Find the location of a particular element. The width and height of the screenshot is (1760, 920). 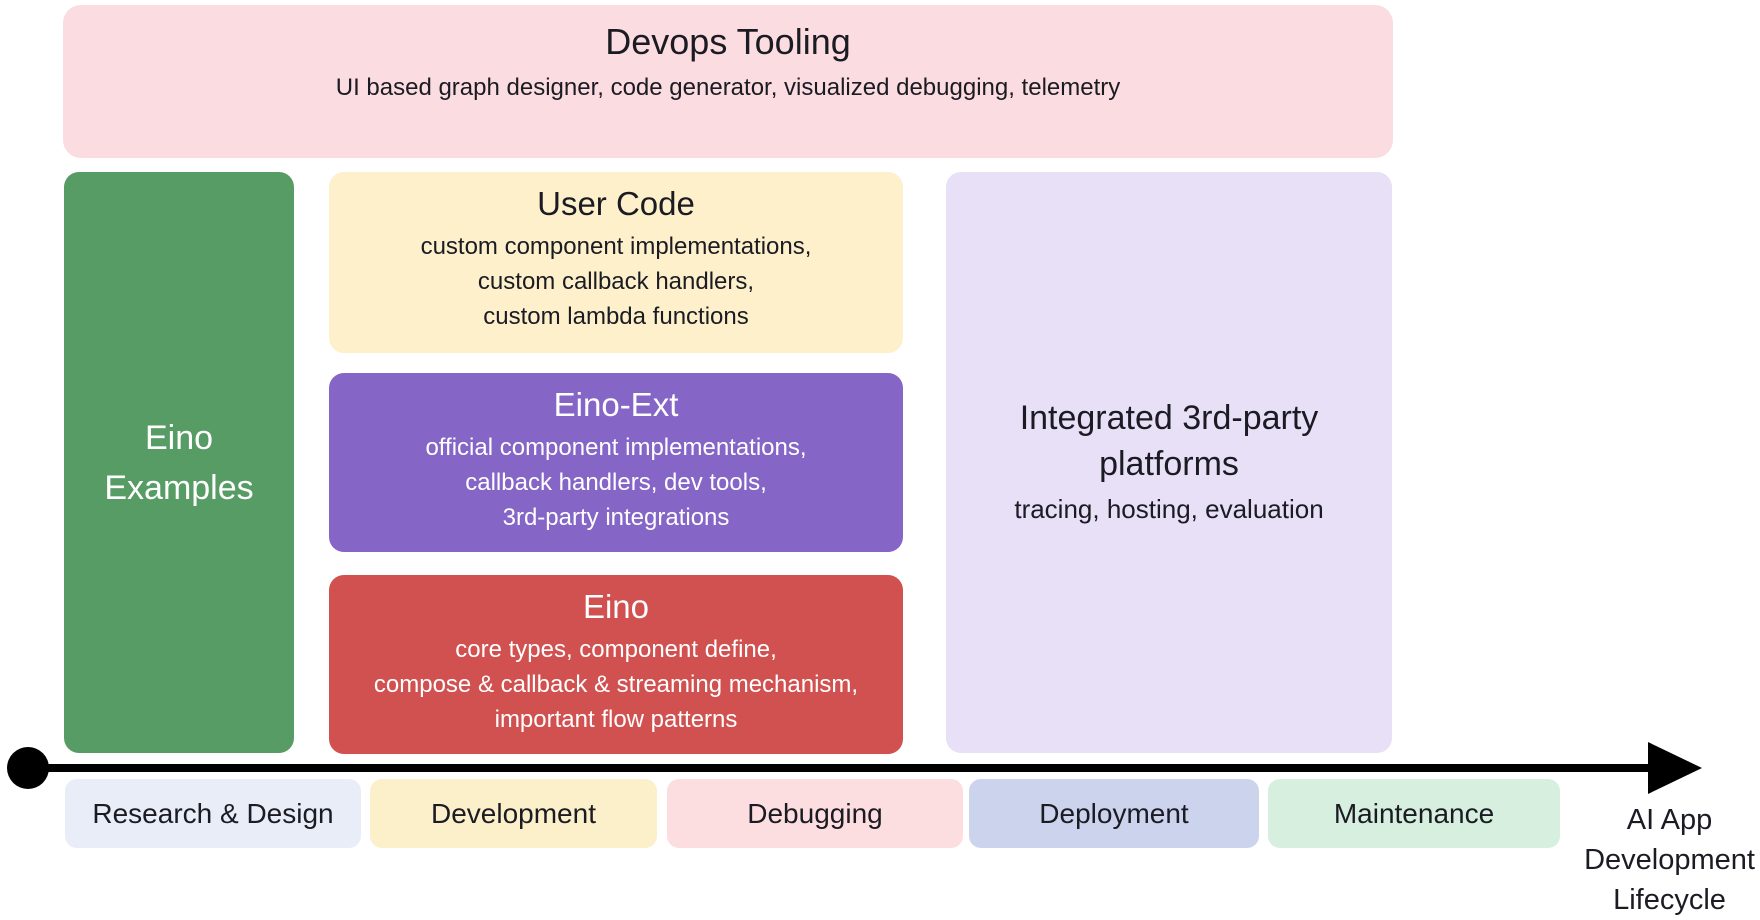

stage-debugging: Debugging is located at coordinates (815, 813).